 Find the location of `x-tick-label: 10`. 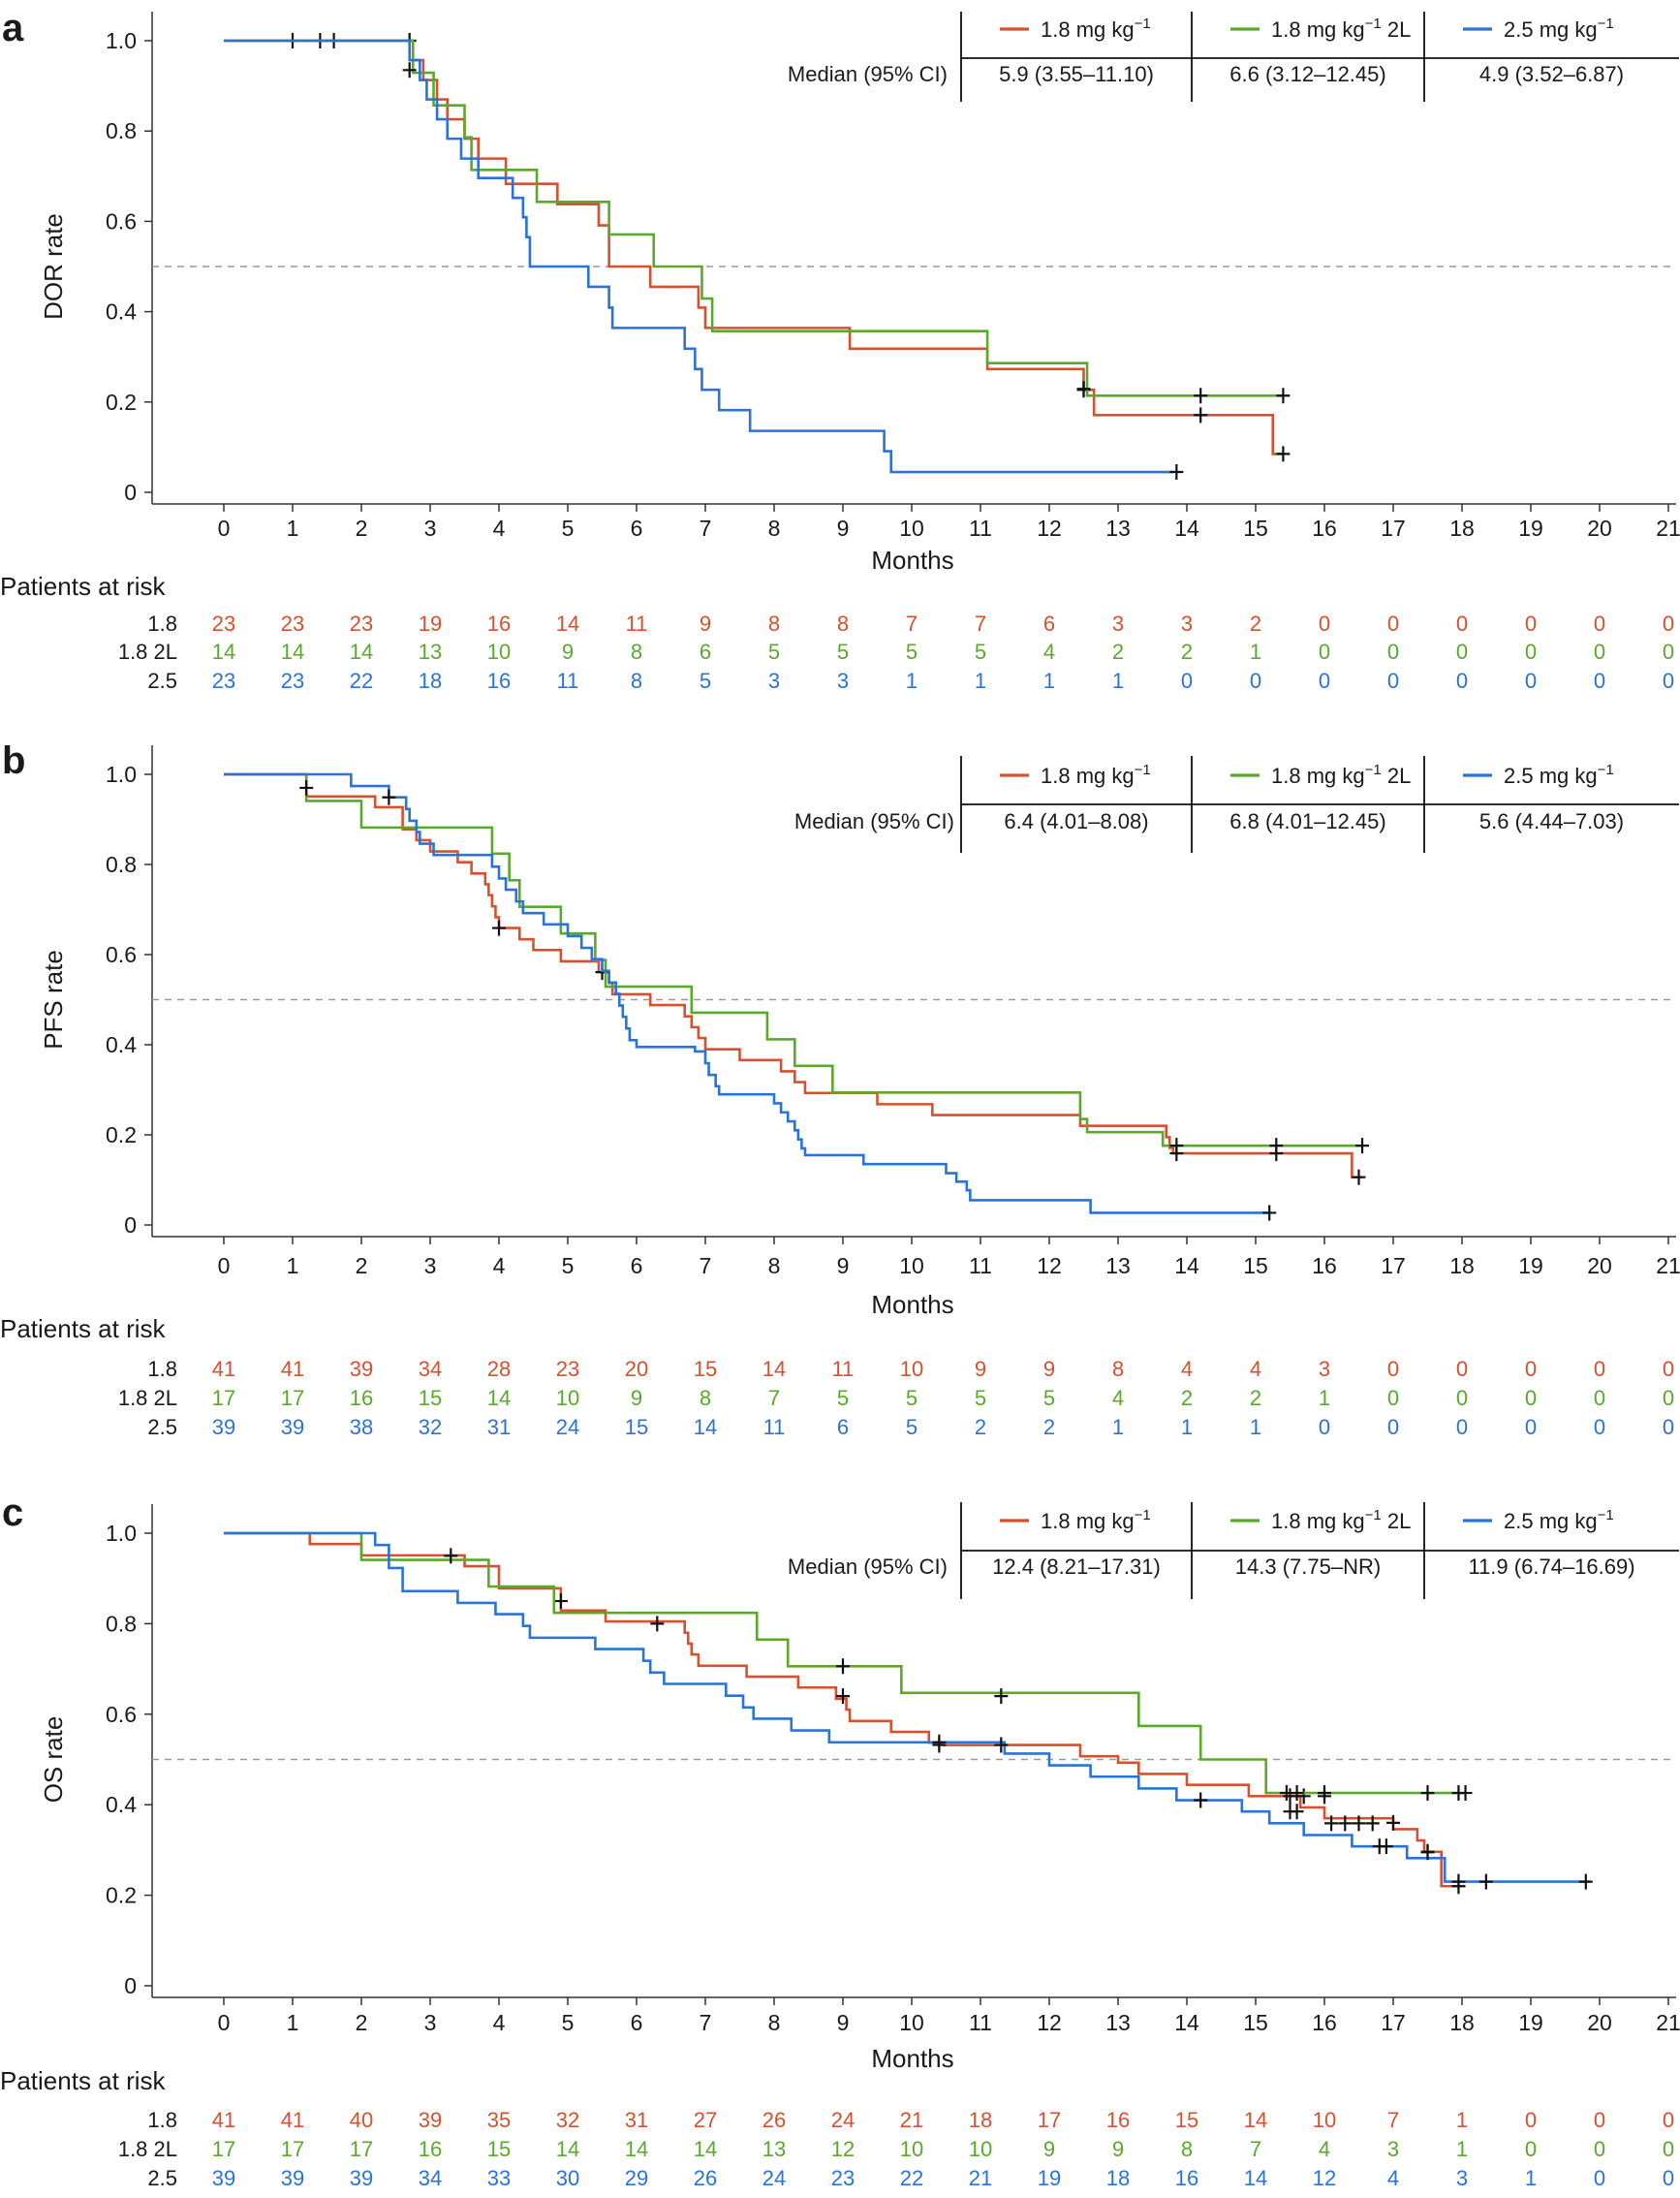

x-tick-label: 10 is located at coordinates (912, 2022).